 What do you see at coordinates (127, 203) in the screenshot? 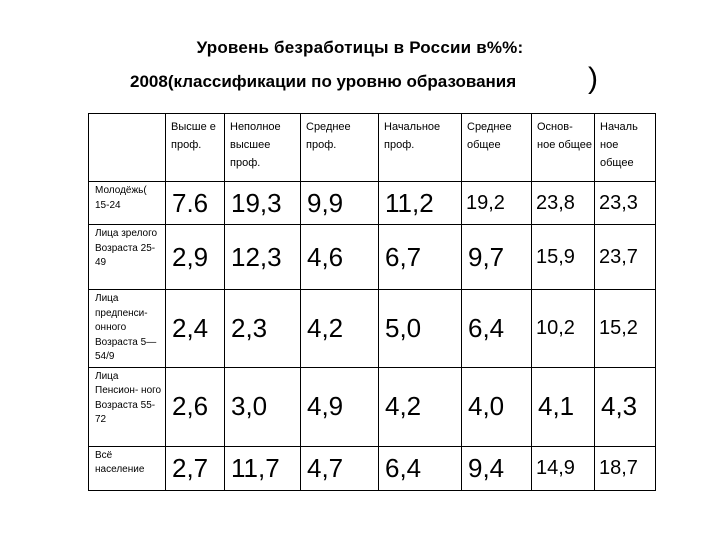
I see `row-label: Молодёжь( 15-24` at bounding box center [127, 203].